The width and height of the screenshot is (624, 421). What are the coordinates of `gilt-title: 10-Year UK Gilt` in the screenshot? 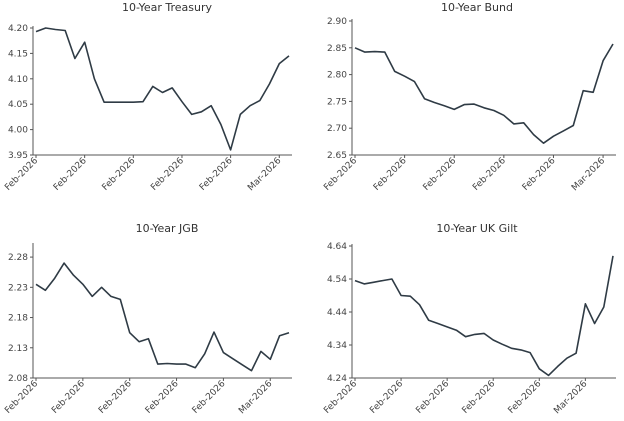 It's located at (477, 228).